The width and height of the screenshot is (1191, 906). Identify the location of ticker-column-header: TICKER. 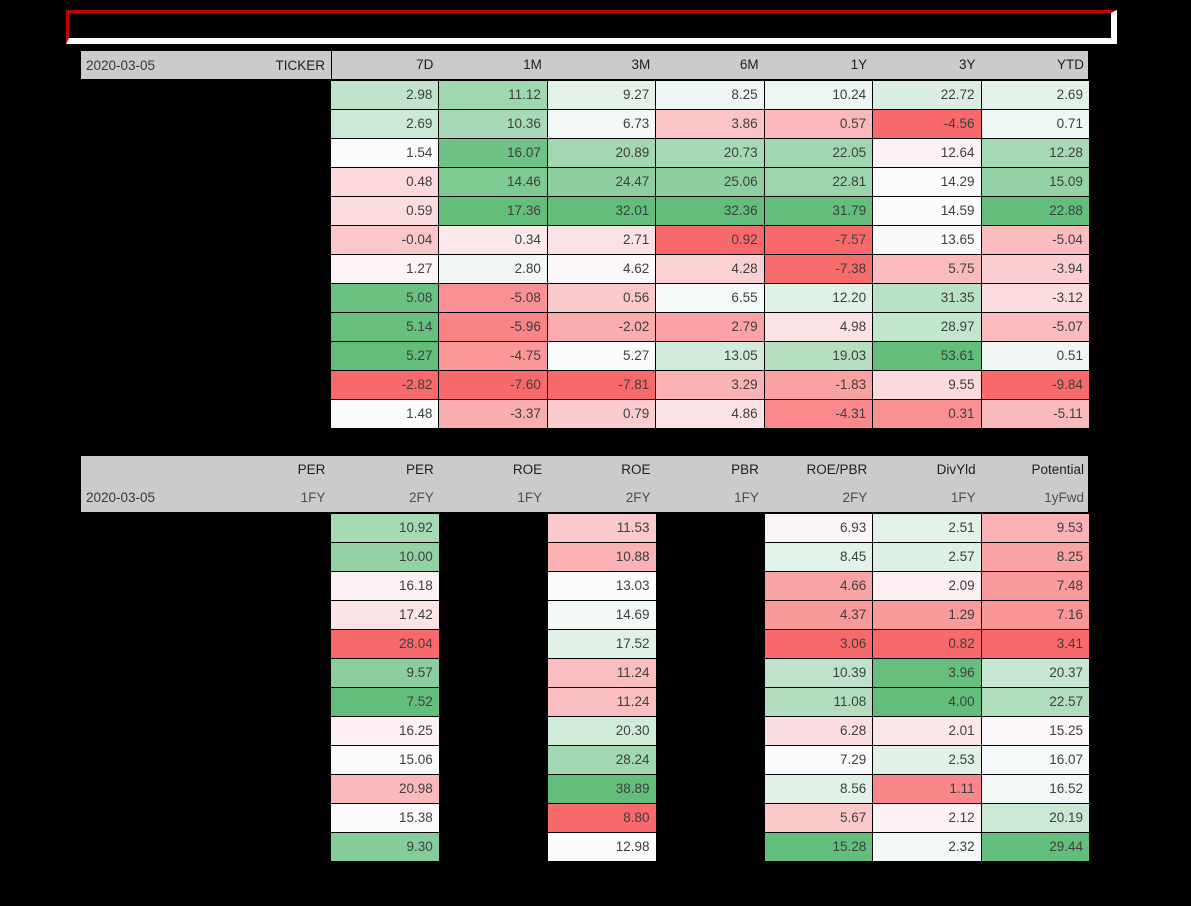
(300, 65).